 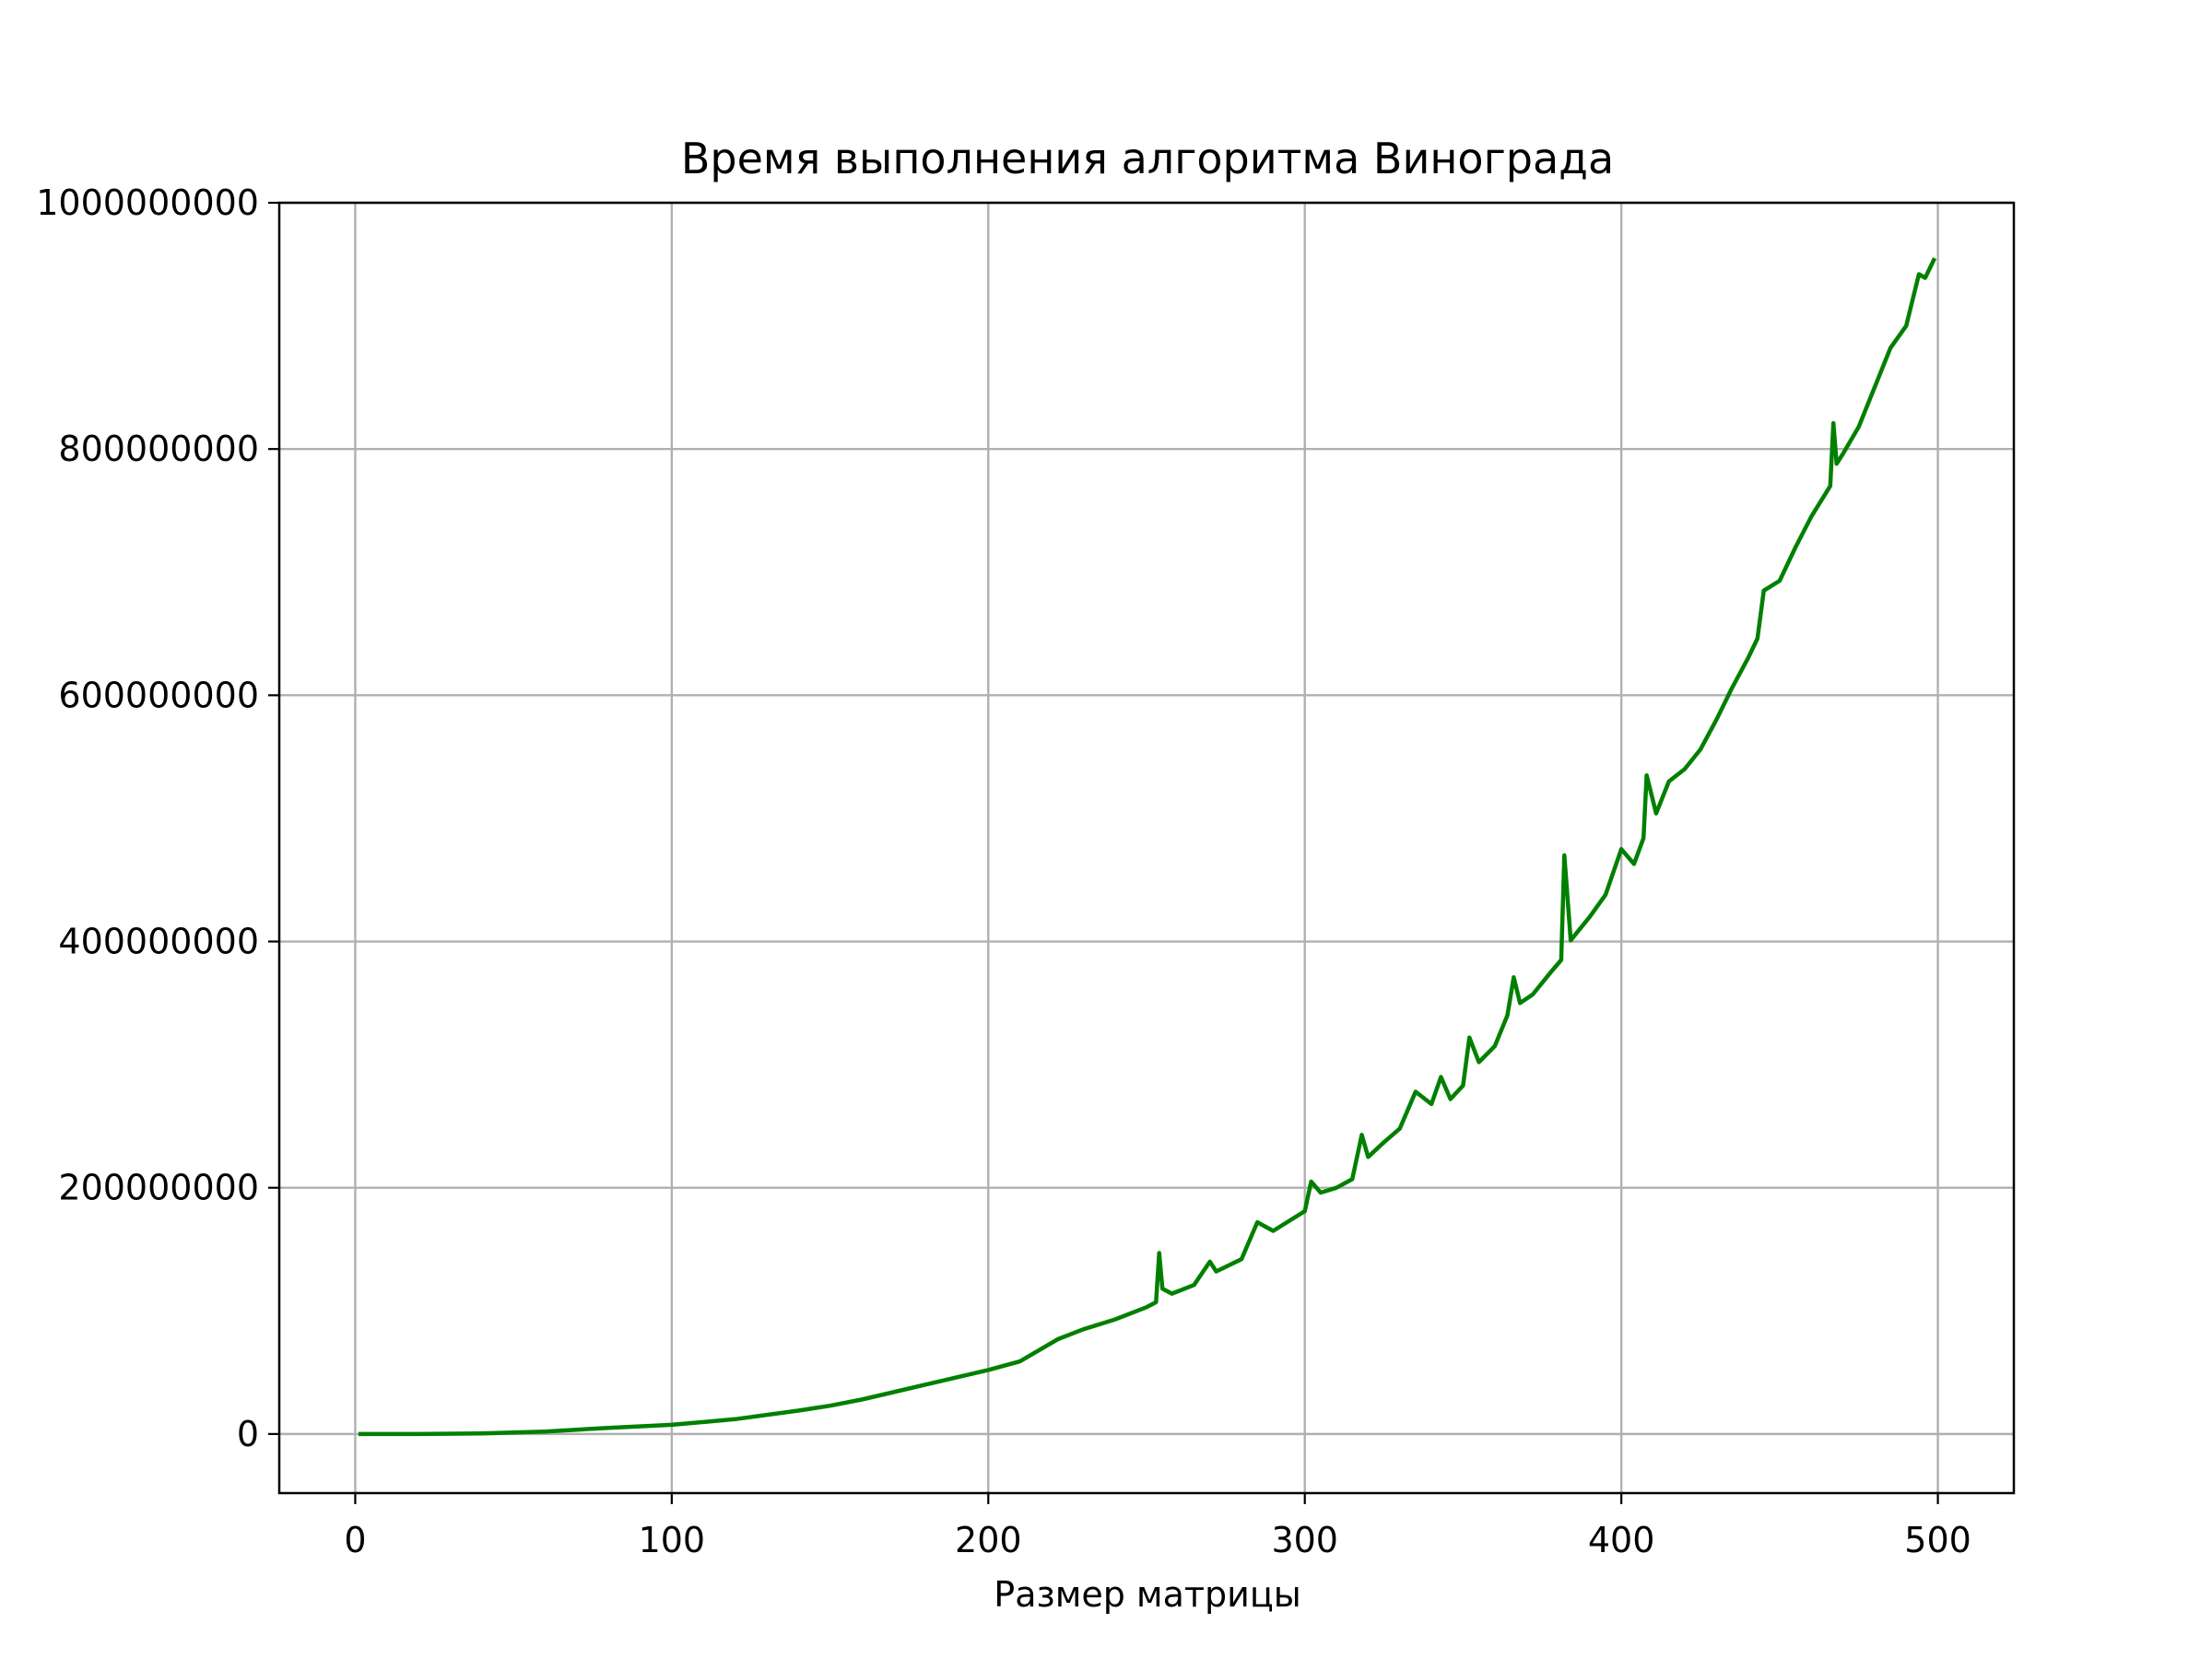 I want to click on y-tick-label: 400000000, so click(x=158, y=942).